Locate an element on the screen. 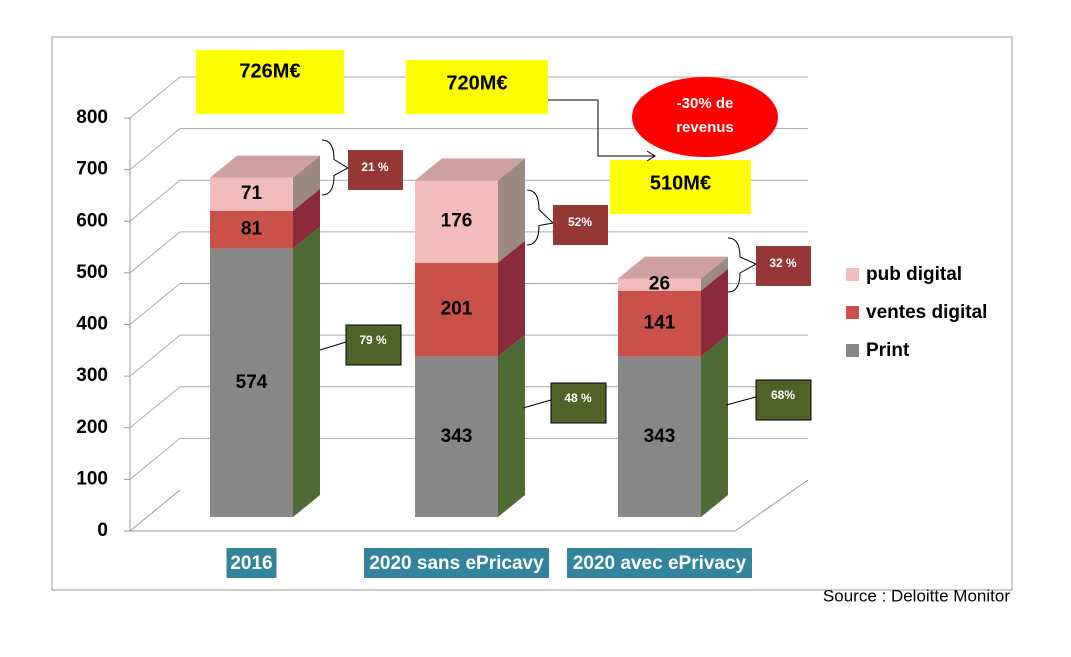 The image size is (1071, 657). y-tick-label: 0 is located at coordinates (102, 530).